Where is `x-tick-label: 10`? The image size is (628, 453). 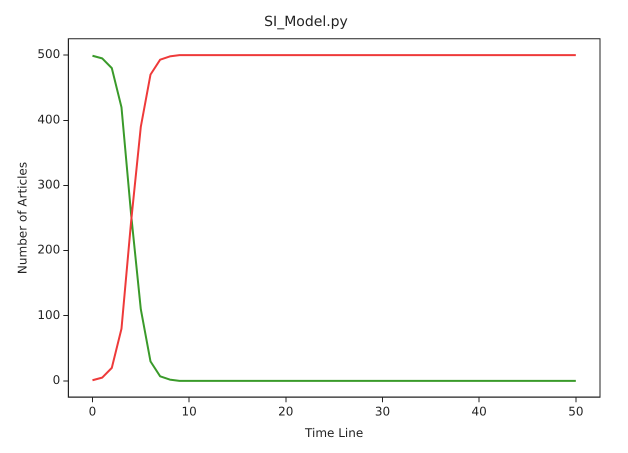 x-tick-label: 10 is located at coordinates (189, 411).